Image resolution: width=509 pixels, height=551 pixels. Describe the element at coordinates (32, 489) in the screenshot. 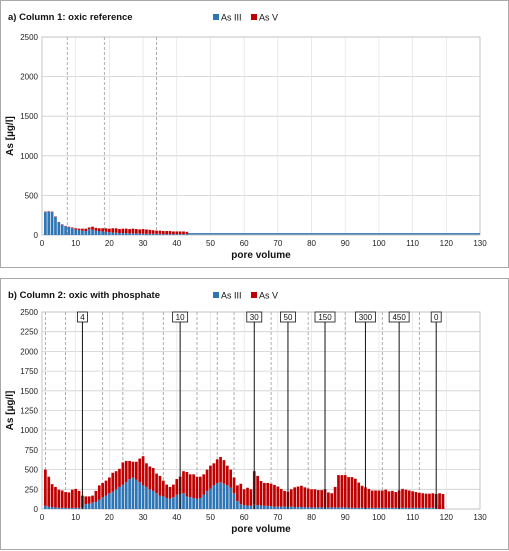

I see `y-tick-label: 250` at that location.